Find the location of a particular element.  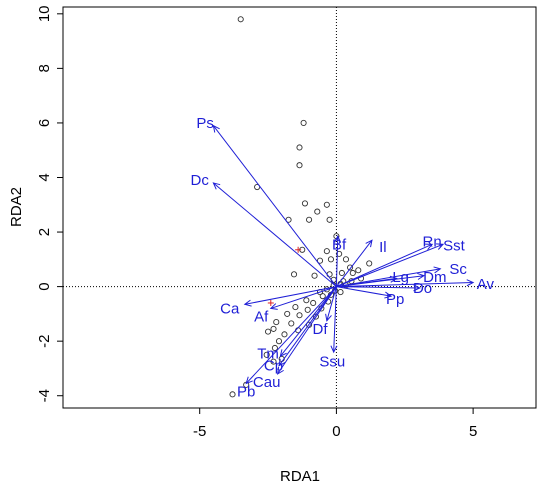

arrow-pp: Pp is located at coordinates (370, 297).